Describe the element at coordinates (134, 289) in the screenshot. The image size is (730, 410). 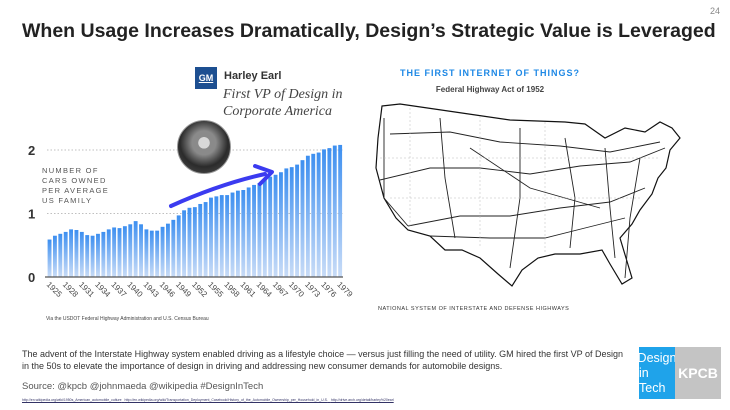
I see `x-tick-label: 1940` at that location.